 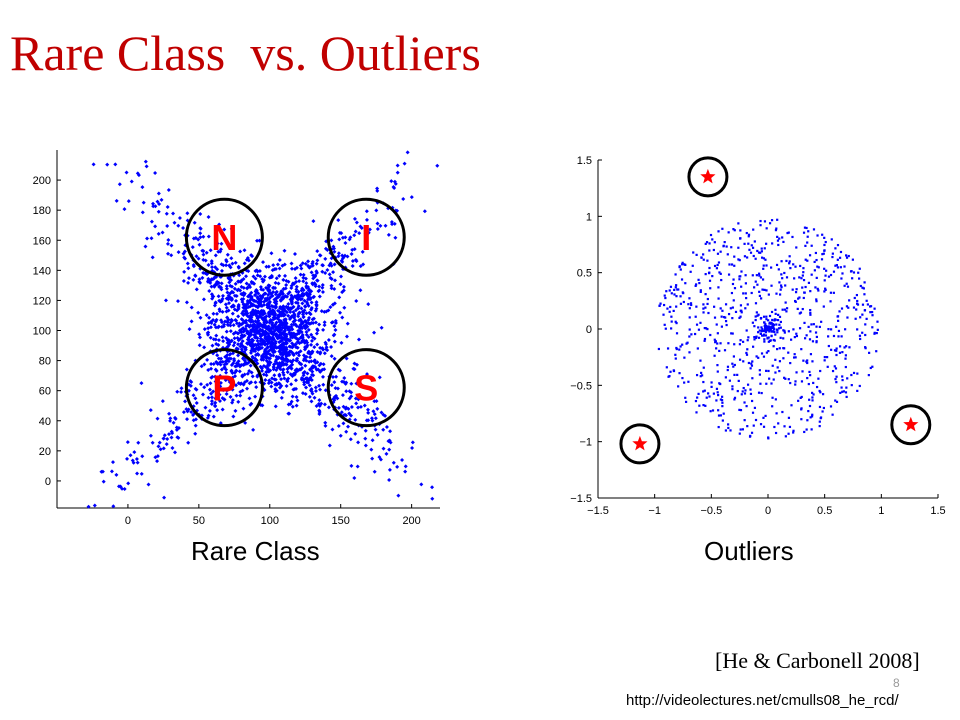 I want to click on left-x-tick-label: 100, so click(x=270, y=521).